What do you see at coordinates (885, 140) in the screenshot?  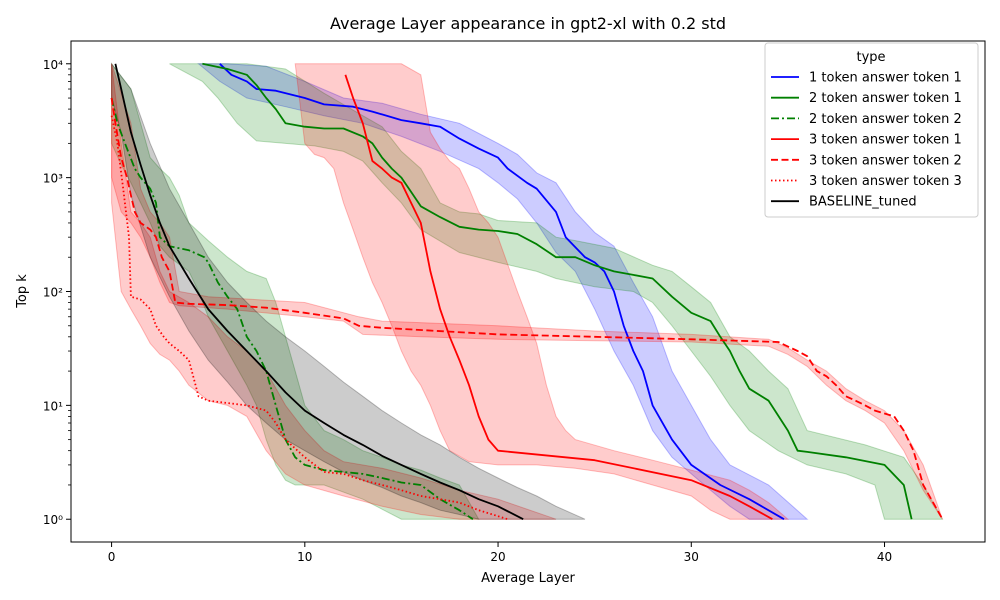 I see `legend-label: 3 token answer token 1` at bounding box center [885, 140].